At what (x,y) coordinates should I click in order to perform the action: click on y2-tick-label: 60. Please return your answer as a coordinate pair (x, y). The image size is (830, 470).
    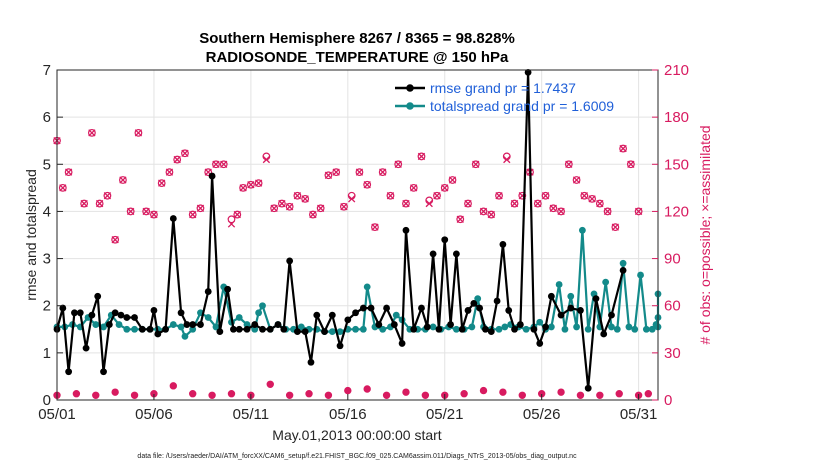
    Looking at the image, I should click on (672, 306).